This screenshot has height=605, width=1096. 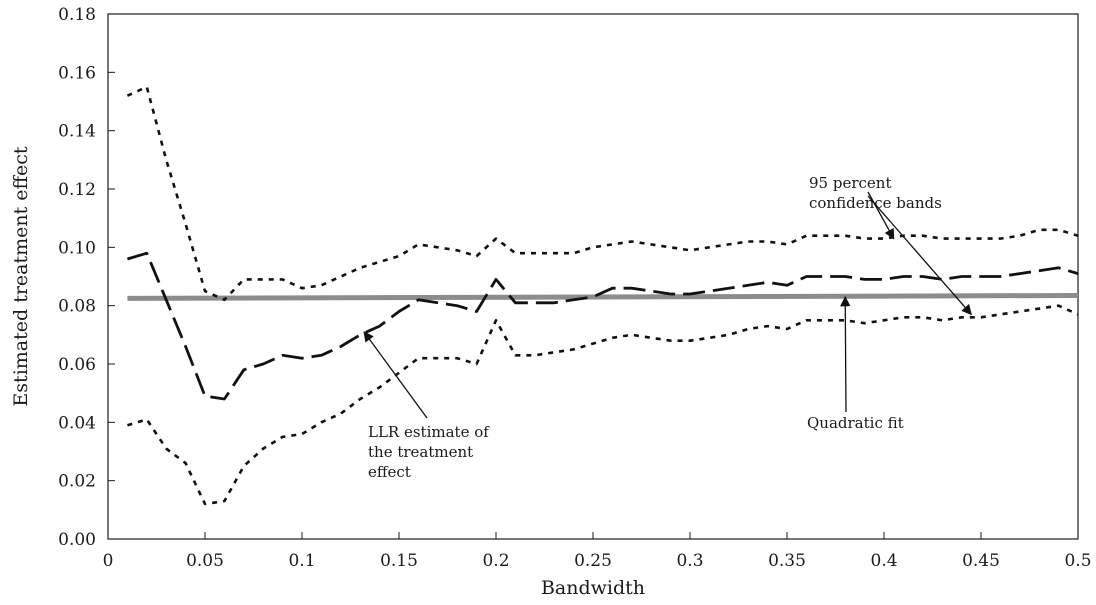 I want to click on annotation-bands-line: confidence bands, so click(x=875, y=203).